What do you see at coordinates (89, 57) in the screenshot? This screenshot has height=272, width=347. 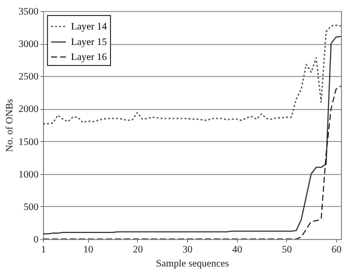 I see `legend-label: Layer 16` at bounding box center [89, 57].